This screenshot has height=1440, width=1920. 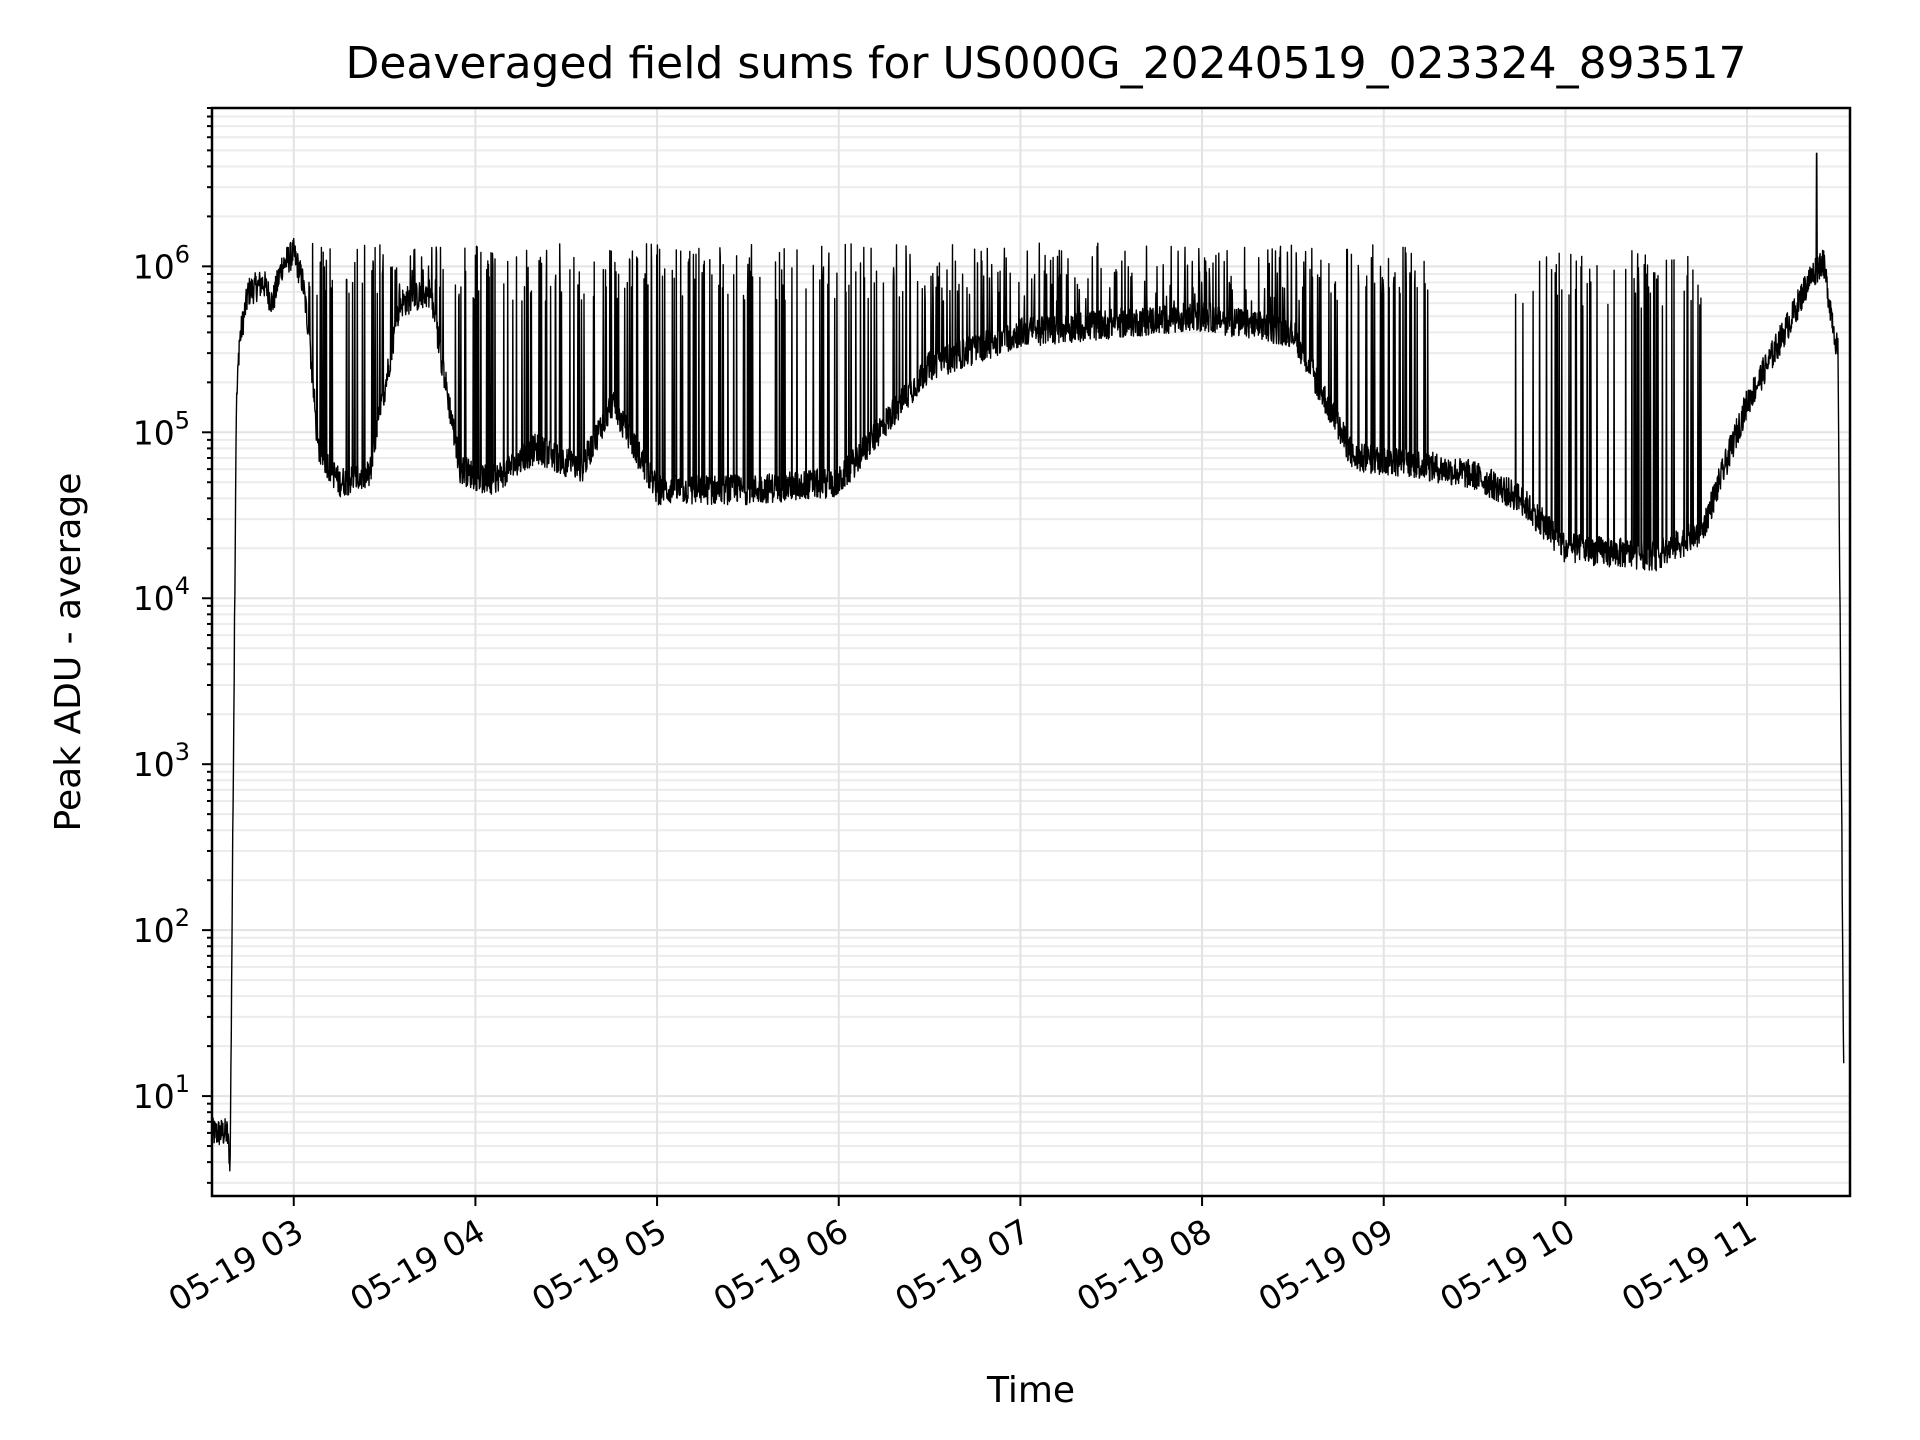 I want to click on x-tick-label: 05-19 08, so click(x=1144, y=1265).